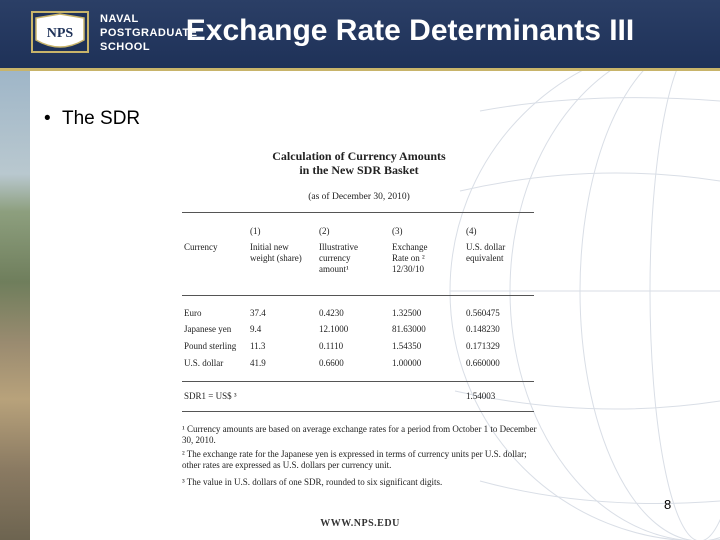 The image size is (720, 540). I want to click on col-num: (2), so click(324, 231).